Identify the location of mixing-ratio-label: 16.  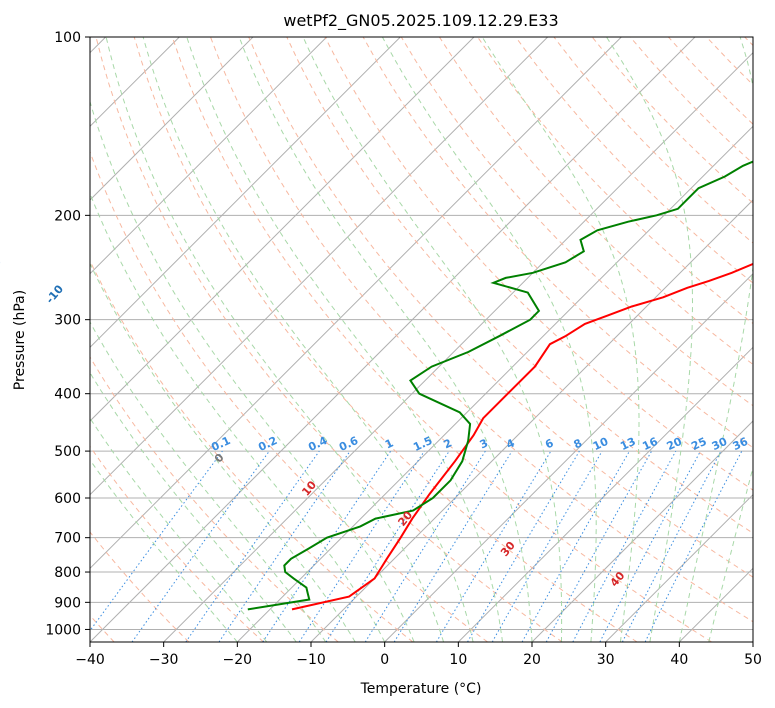
(650, 444).